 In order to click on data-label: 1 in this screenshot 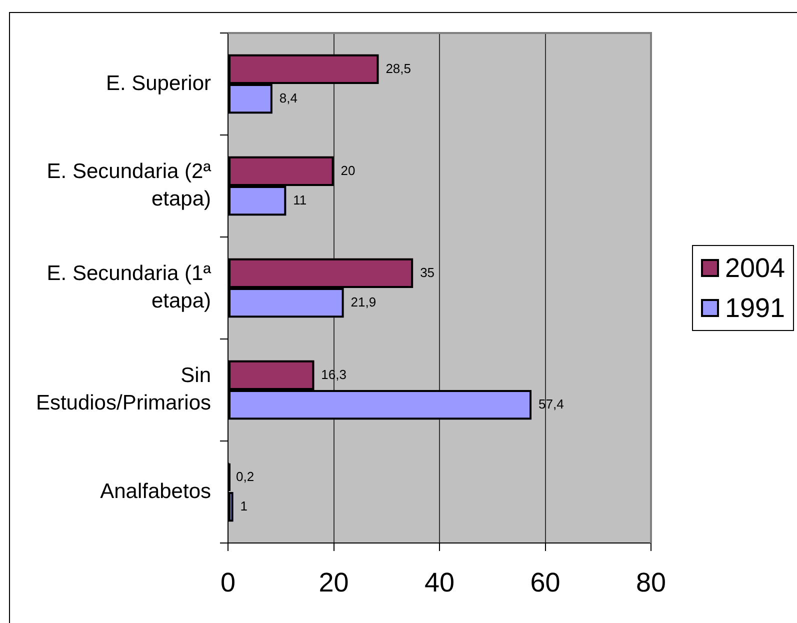, I will do `click(244, 506)`.